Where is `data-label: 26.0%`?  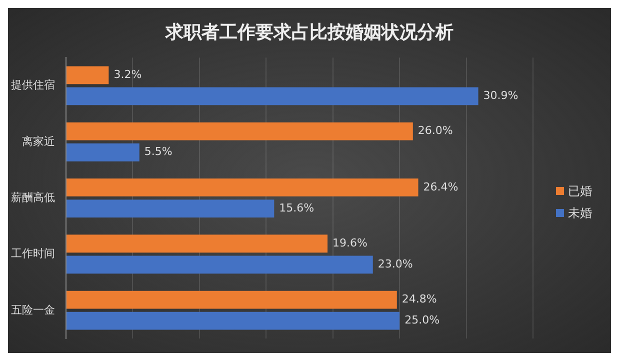 data-label: 26.0% is located at coordinates (435, 131).